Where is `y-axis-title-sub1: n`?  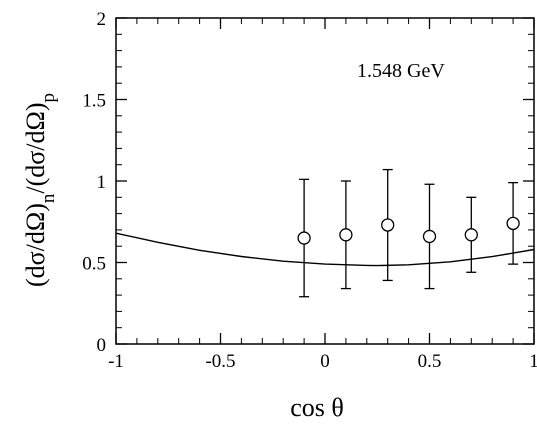
y-axis-title-sub1: n is located at coordinates (48, 198).